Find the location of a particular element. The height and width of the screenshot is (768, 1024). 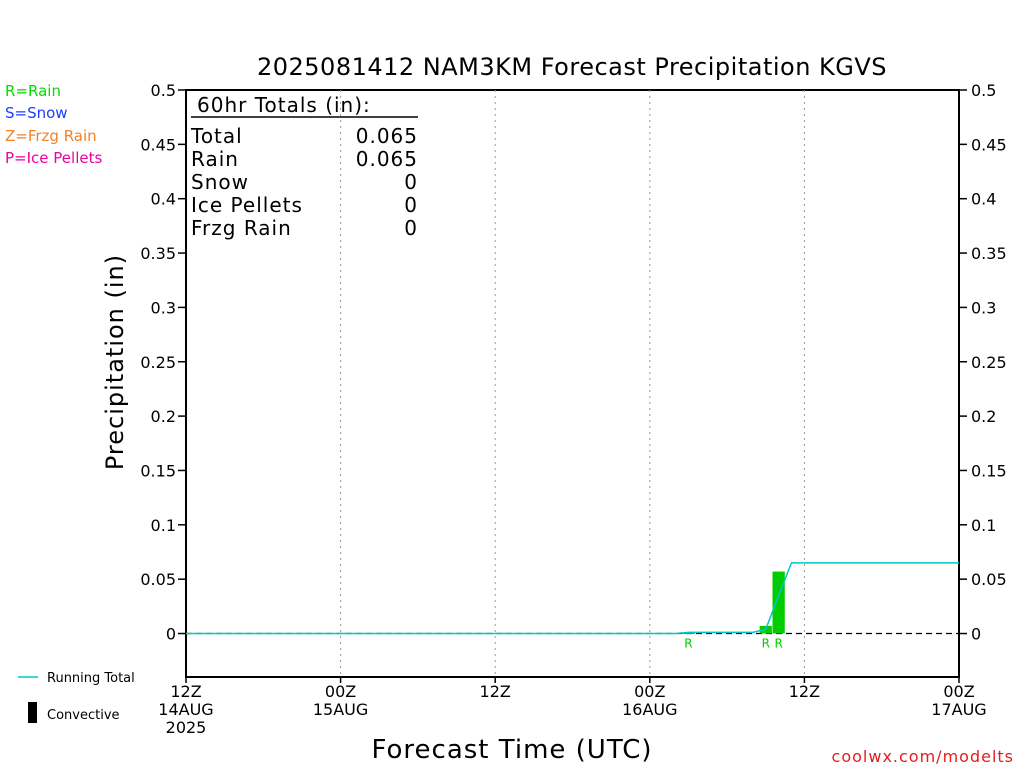

totals-label-rain: Rain is located at coordinates (215, 159).